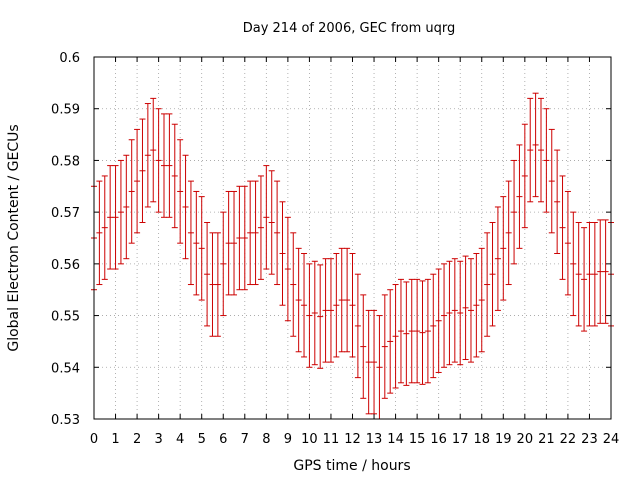 This screenshot has width=640, height=480. Describe the element at coordinates (65, 420) in the screenshot. I see `y-tick-label: 0.53` at that location.